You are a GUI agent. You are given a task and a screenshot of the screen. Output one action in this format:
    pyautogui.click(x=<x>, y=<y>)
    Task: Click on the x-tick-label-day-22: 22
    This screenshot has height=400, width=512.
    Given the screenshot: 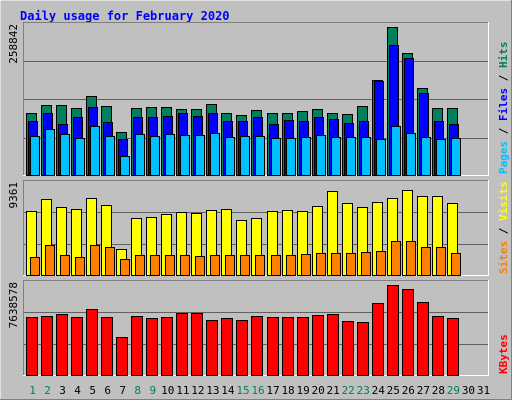 What is the action you would take?
    pyautogui.click(x=348, y=390)
    